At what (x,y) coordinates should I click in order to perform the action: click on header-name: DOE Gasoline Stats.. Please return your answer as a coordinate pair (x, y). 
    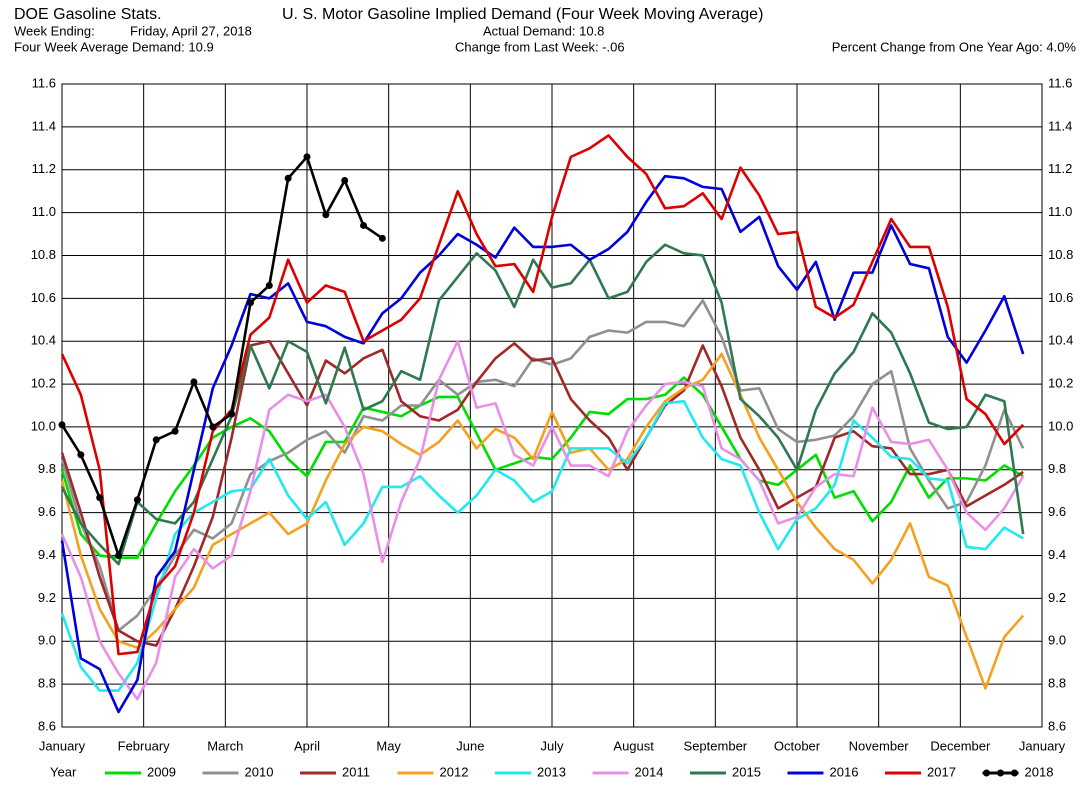
    Looking at the image, I should click on (88, 14).